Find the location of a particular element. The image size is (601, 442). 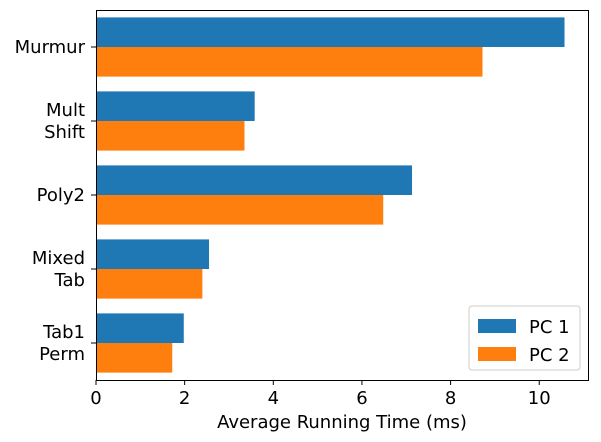

x-tick-label: 2 is located at coordinates (184, 398).